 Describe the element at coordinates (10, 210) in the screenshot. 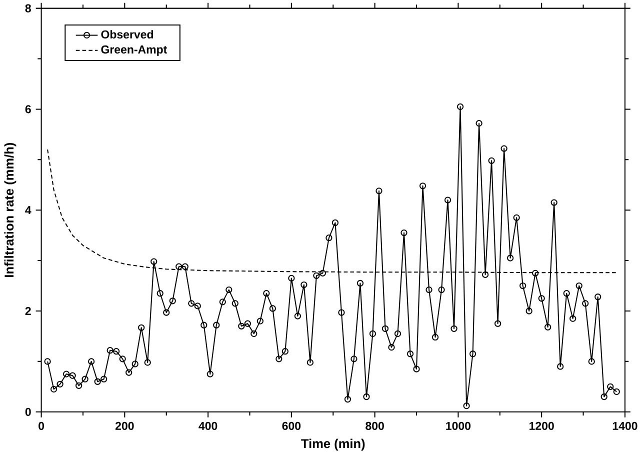

I see `y-axis-title: Infiltration rate (mm/h)` at that location.